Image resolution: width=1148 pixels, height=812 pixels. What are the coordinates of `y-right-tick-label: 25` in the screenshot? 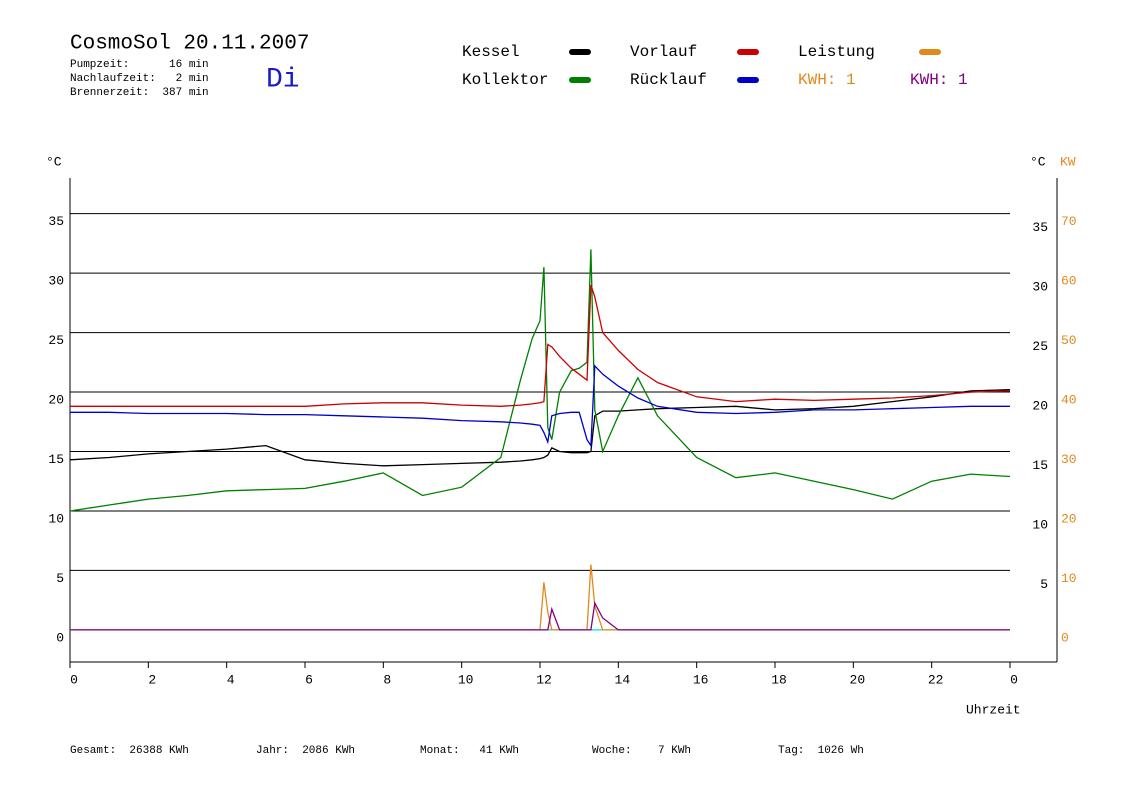 It's located at (1040, 346).